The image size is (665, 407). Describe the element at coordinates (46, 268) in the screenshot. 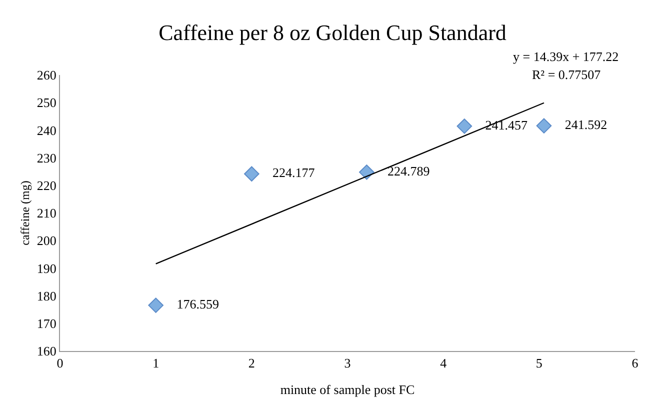

I see `y-tick-label: 190` at that location.